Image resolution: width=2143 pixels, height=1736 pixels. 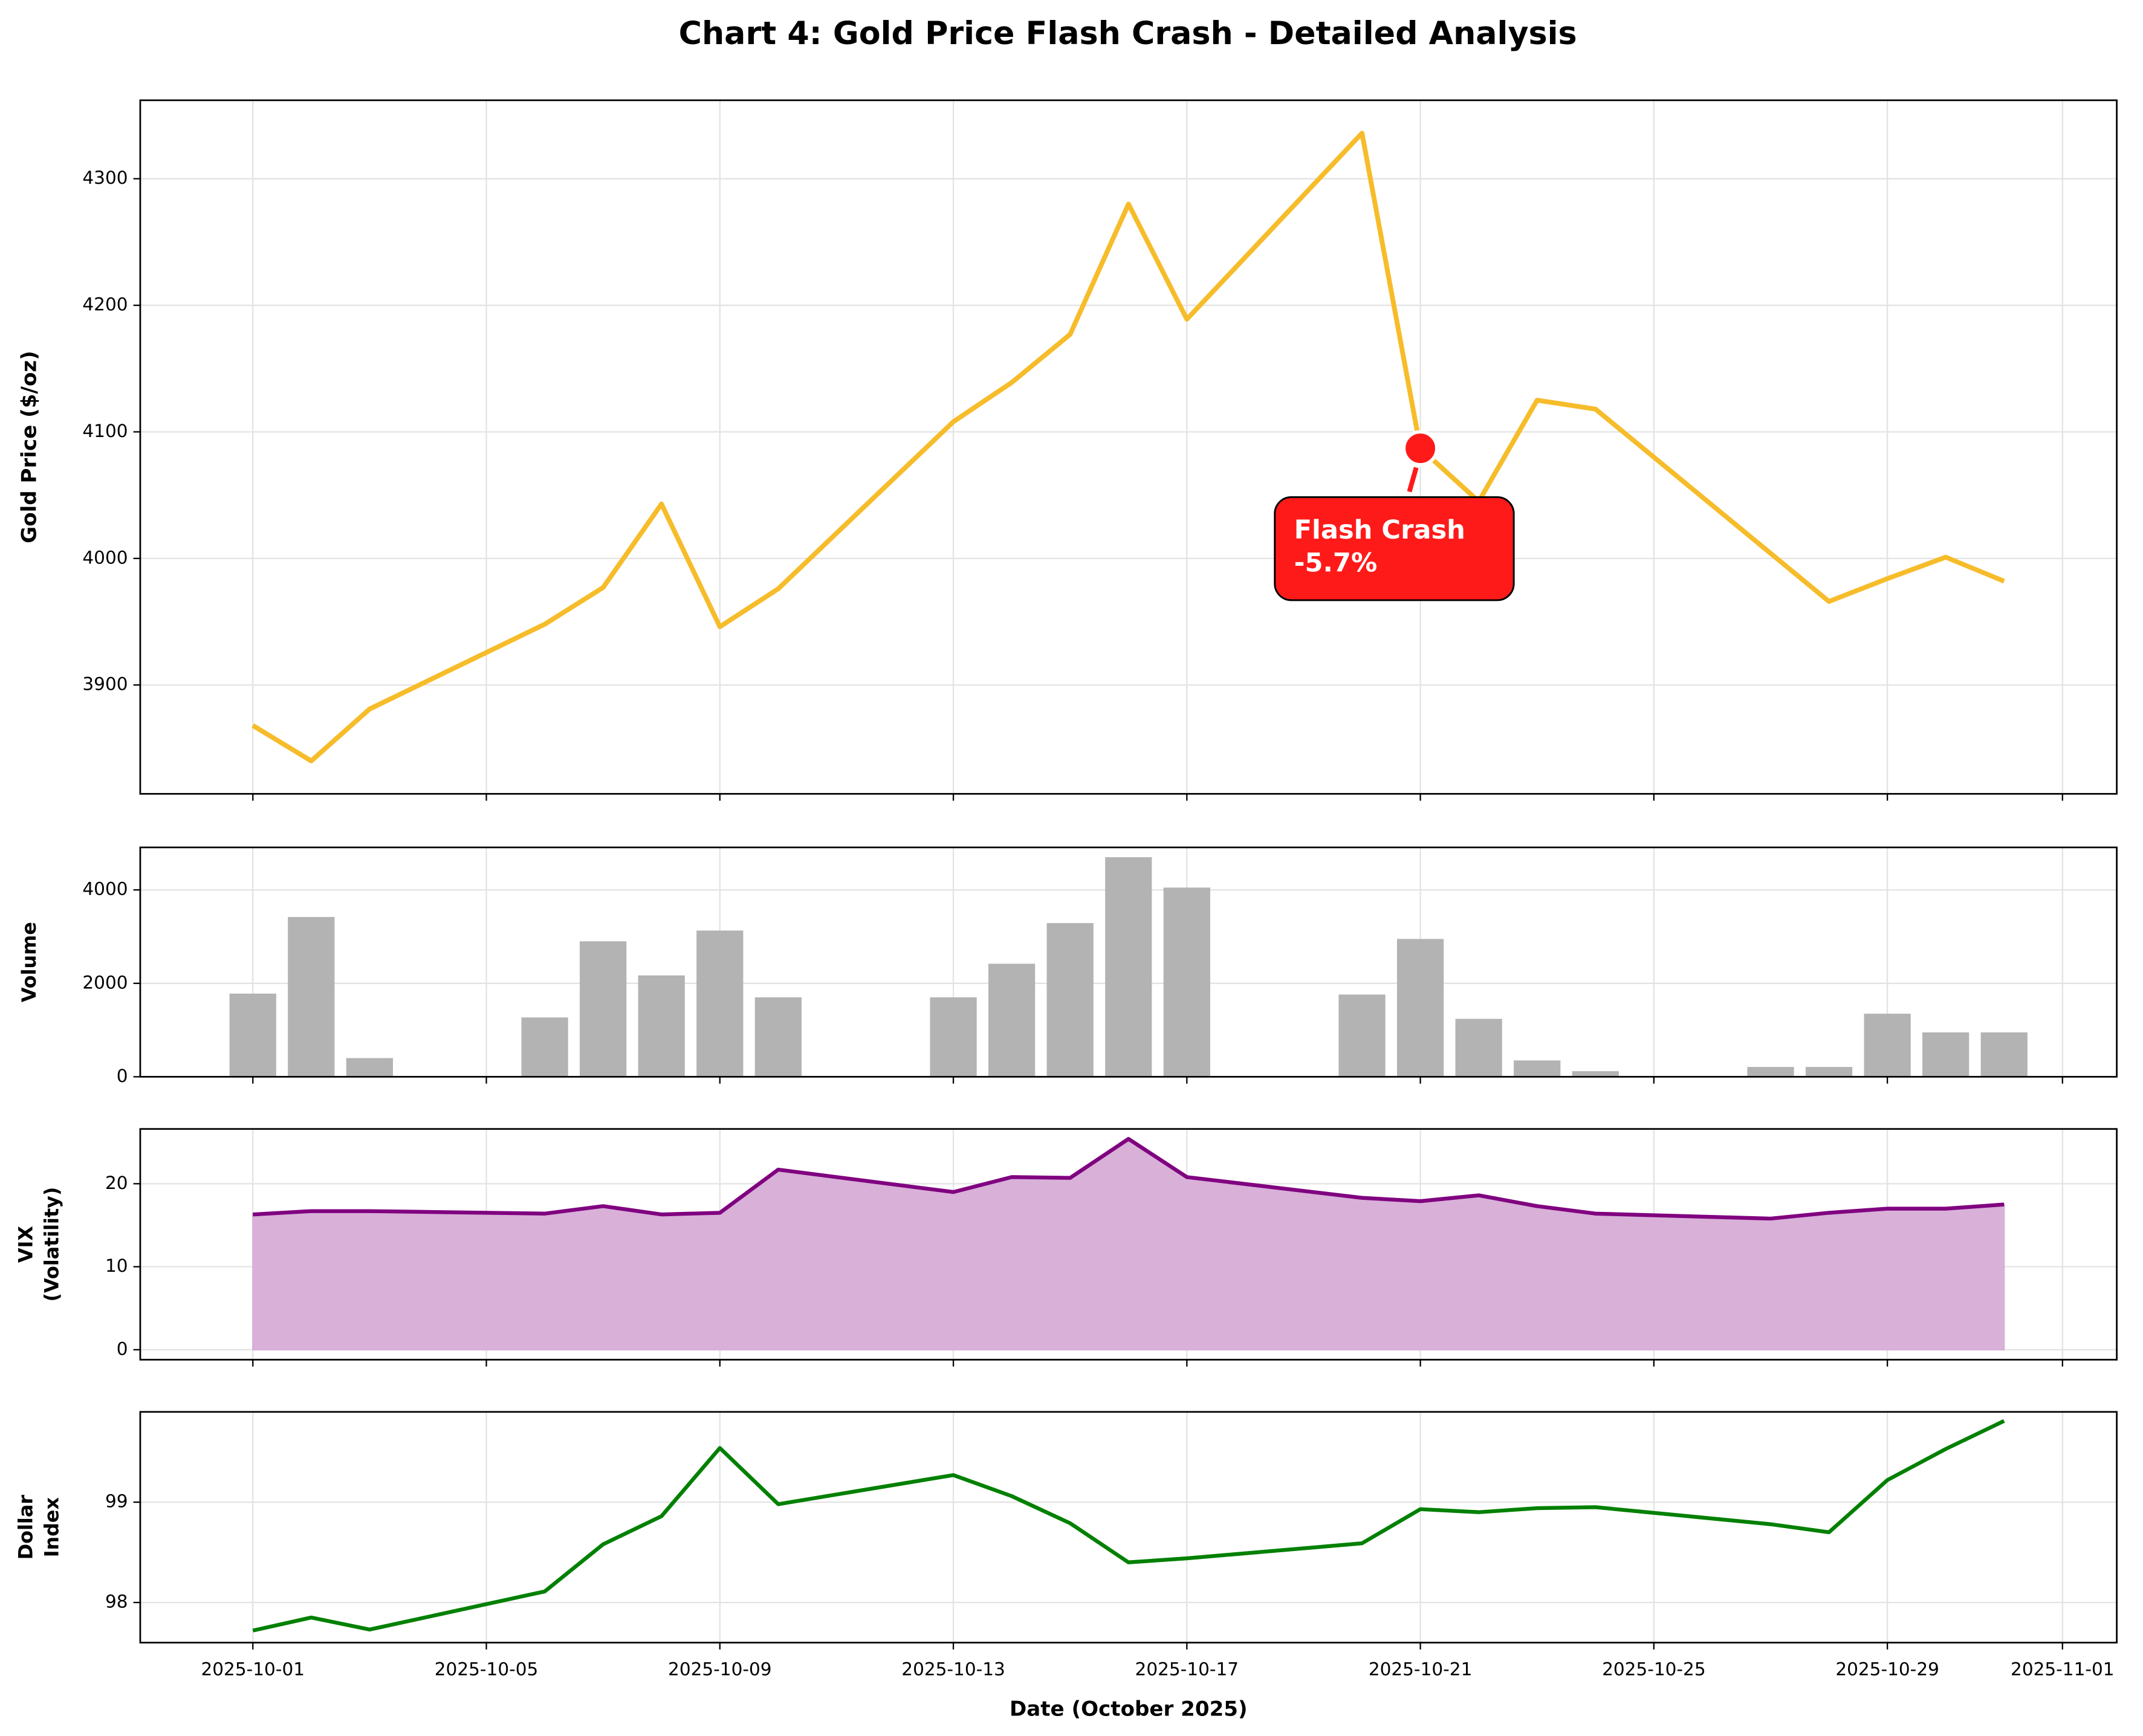 What do you see at coordinates (52, 1244) in the screenshot?
I see `y-axis-label: (Volatility)` at bounding box center [52, 1244].